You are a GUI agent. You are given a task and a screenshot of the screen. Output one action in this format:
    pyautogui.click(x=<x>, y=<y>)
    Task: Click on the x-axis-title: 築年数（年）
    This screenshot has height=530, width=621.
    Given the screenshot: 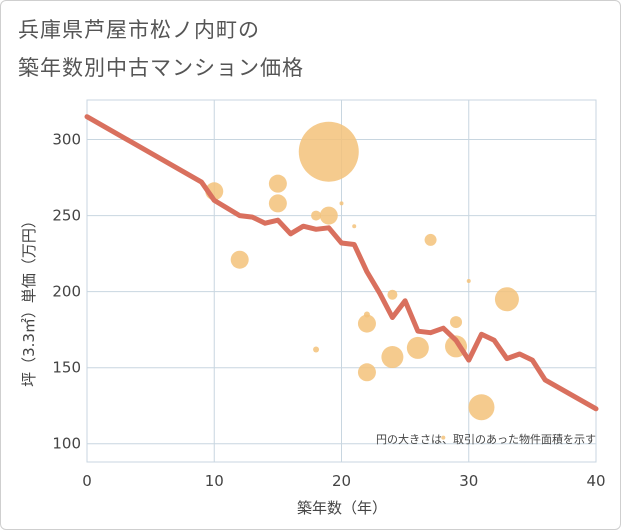 What is the action you would take?
    pyautogui.click(x=342, y=508)
    